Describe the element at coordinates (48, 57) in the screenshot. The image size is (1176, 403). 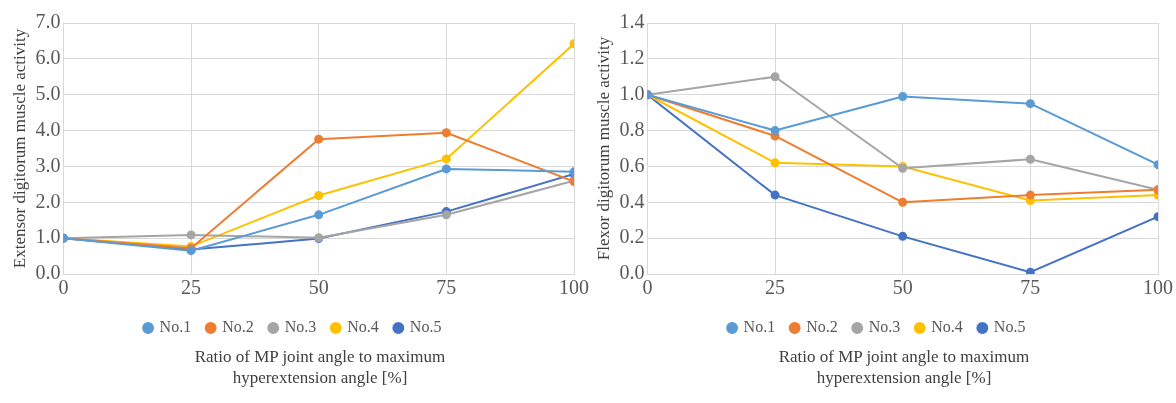
I see `y-tick-label: 6.0` at that location.